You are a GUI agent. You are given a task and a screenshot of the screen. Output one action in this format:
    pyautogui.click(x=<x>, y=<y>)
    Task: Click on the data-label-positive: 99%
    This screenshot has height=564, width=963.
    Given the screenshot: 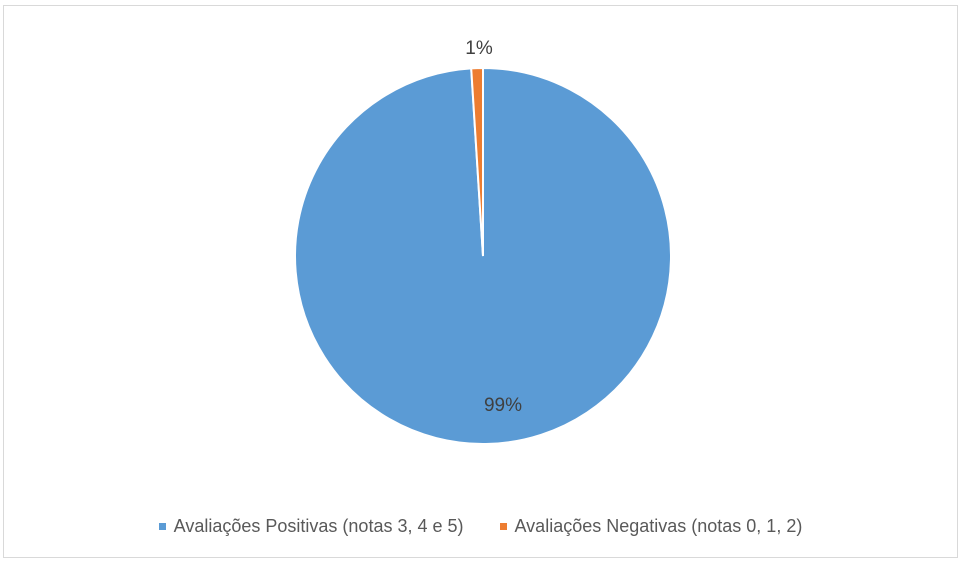 What is the action you would take?
    pyautogui.click(x=503, y=405)
    